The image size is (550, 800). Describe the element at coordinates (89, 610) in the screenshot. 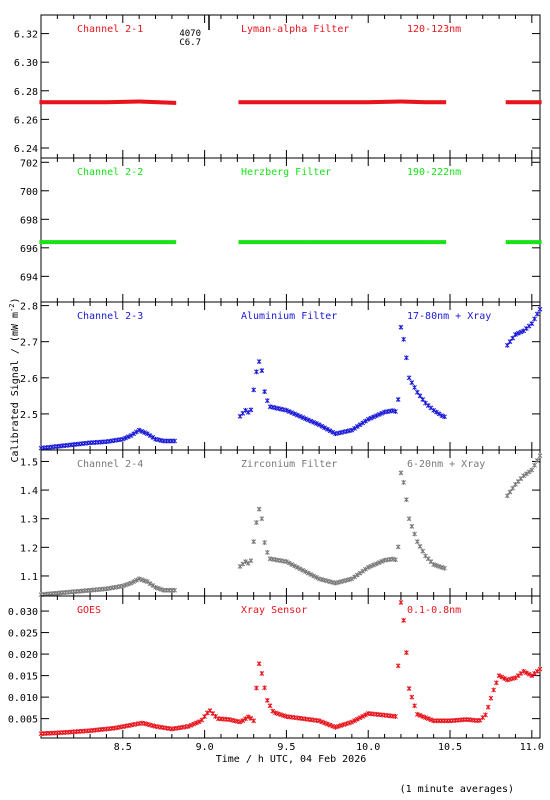

I see `panel-label: GOES` at that location.